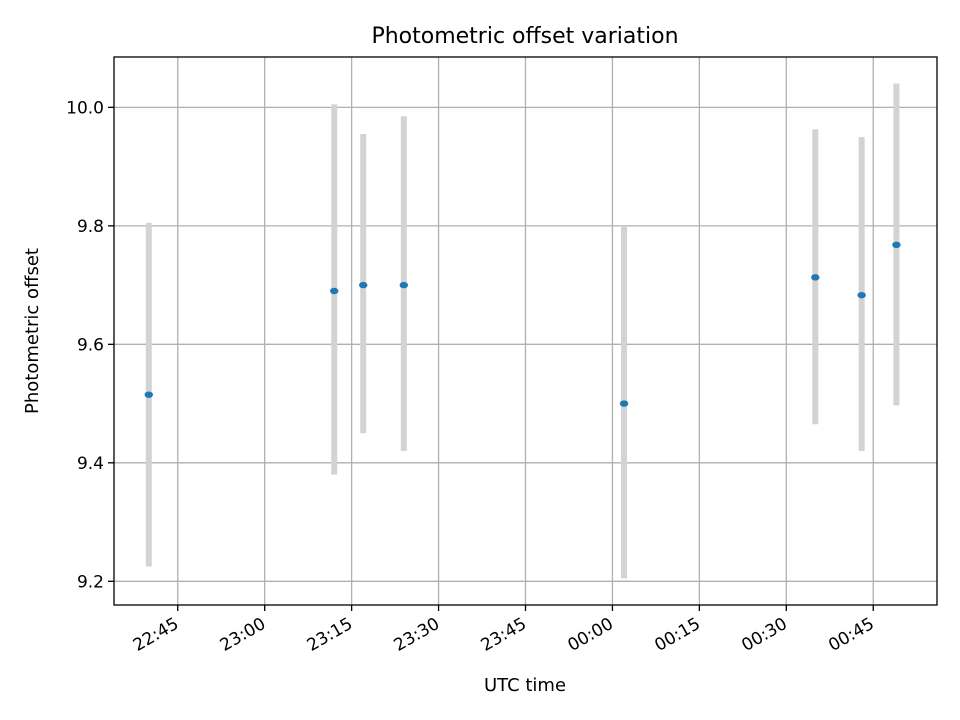 The image size is (960, 720). I want to click on chart-title: Photometric offset variation, so click(524, 36).